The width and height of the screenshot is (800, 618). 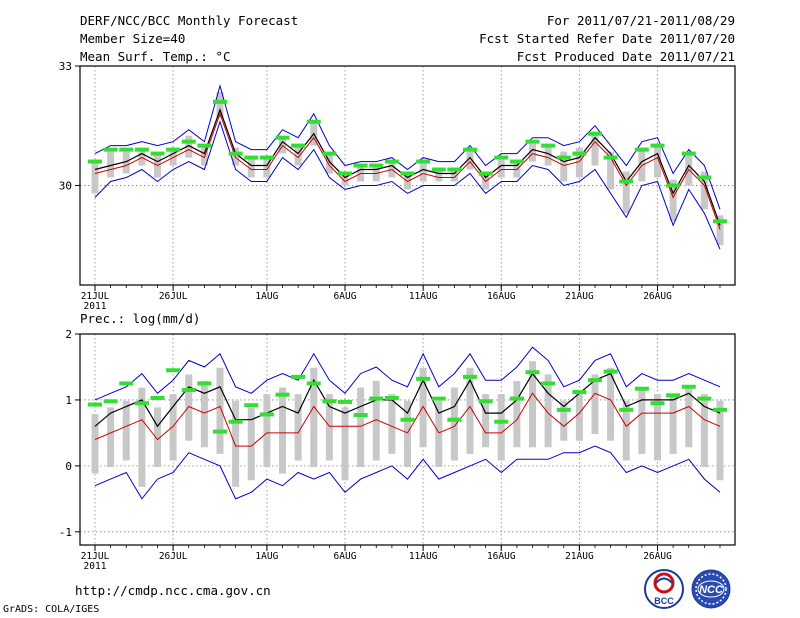 I want to click on prec-xtick-label: 11AUG, so click(x=423, y=556).